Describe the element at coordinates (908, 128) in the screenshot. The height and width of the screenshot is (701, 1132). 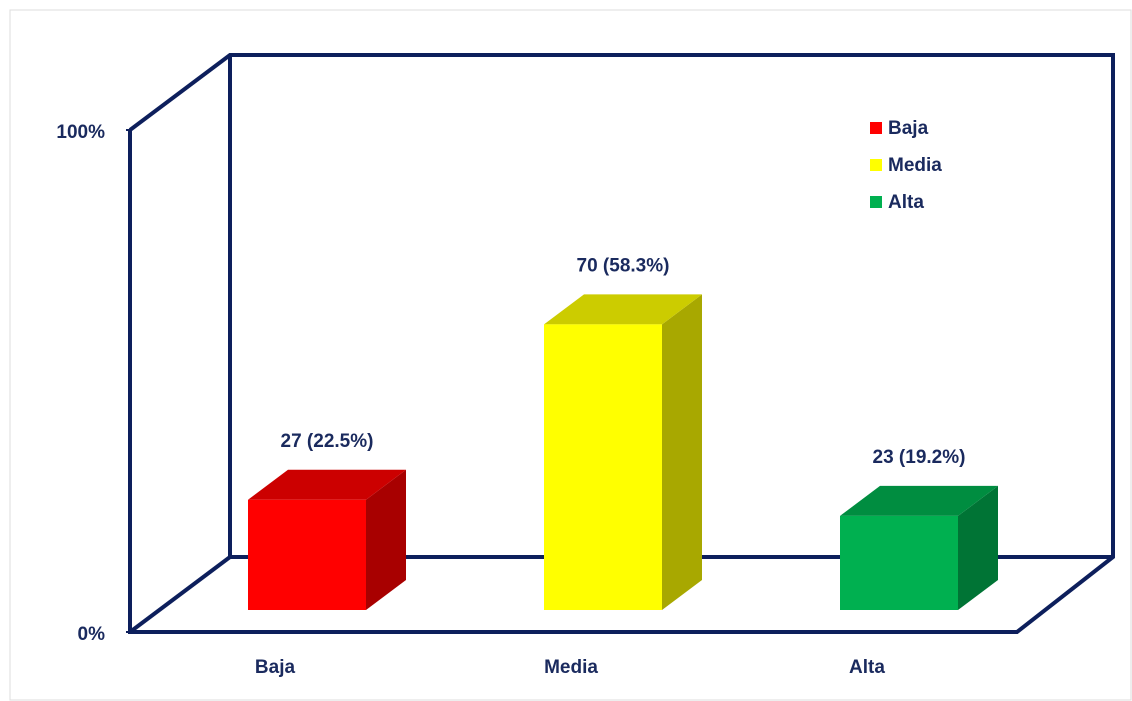
I see `legend-label: Baja` at that location.